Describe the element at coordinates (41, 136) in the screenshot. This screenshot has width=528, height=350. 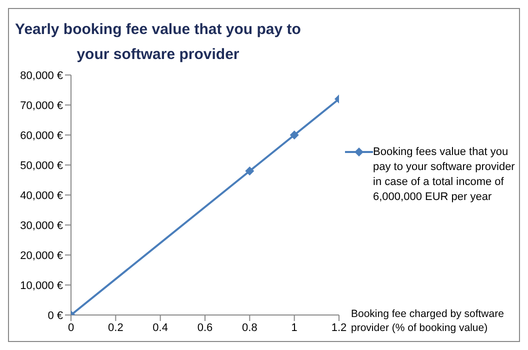
I see `y-tick-label: 60,000 €` at that location.